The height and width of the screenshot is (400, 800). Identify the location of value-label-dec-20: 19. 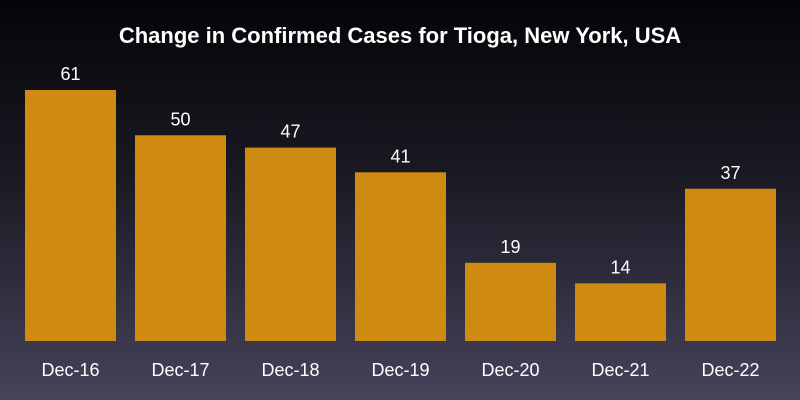
(510, 247).